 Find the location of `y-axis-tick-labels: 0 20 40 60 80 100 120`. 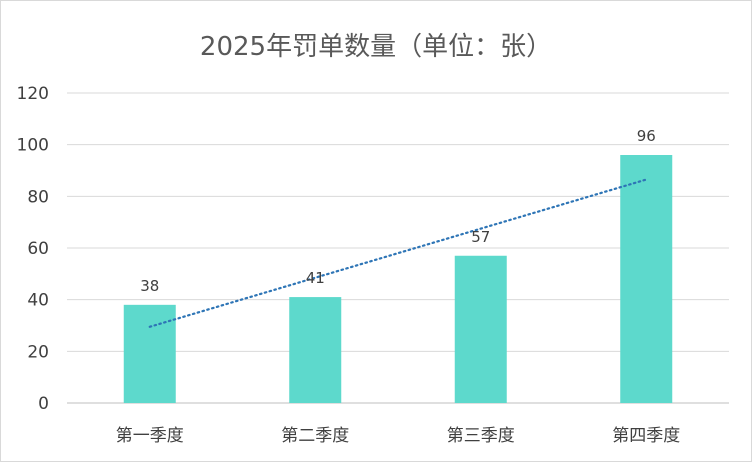

y-axis-tick-labels: 0 20 40 60 80 100 120 is located at coordinates (33, 249).